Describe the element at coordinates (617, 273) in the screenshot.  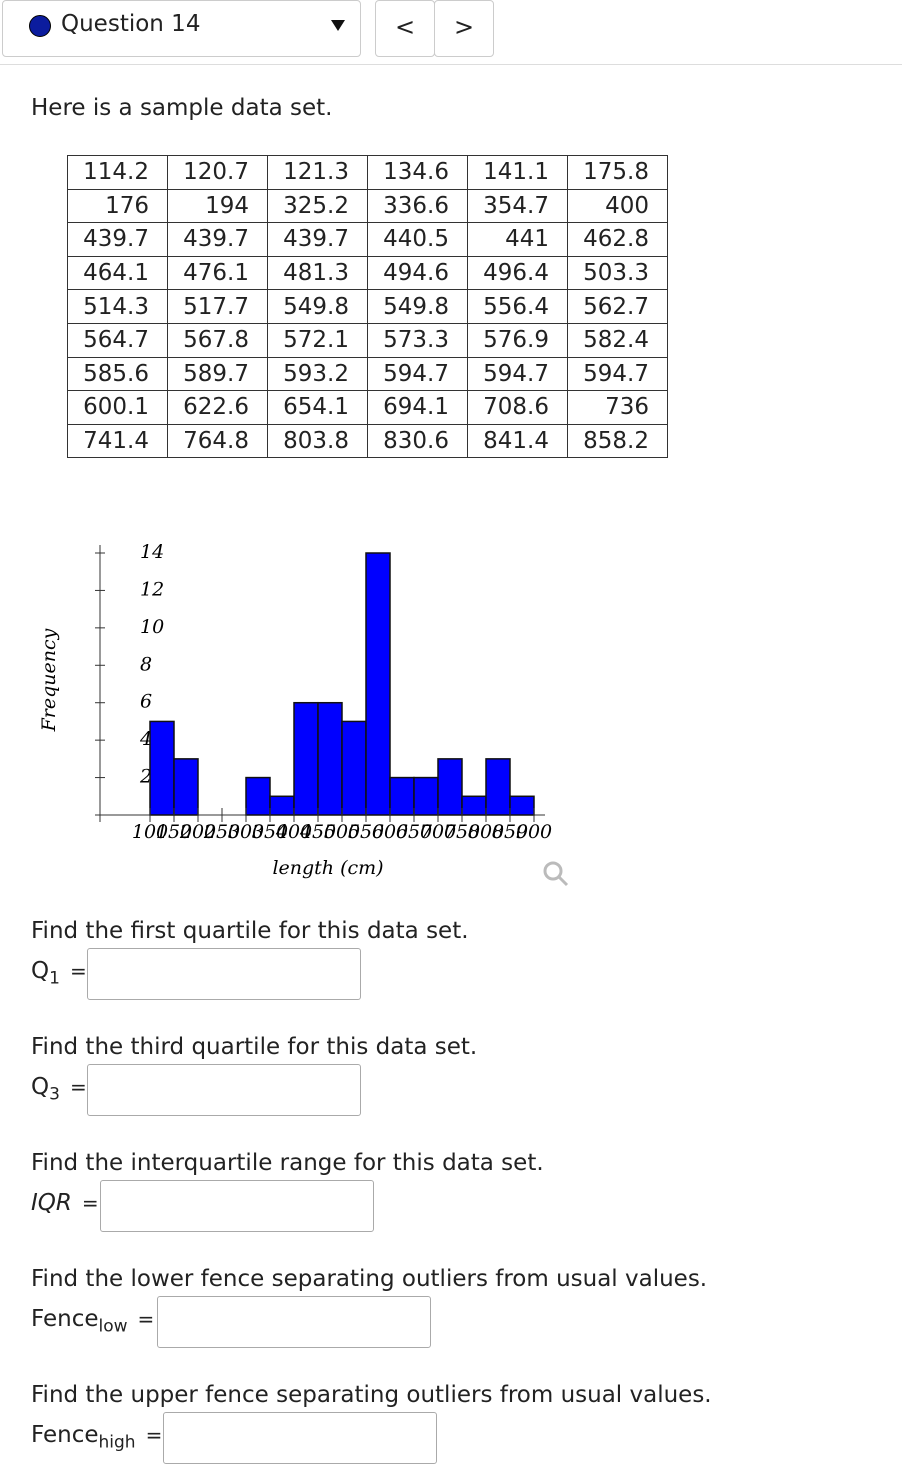
I see `table-cell: 503.3` at that location.